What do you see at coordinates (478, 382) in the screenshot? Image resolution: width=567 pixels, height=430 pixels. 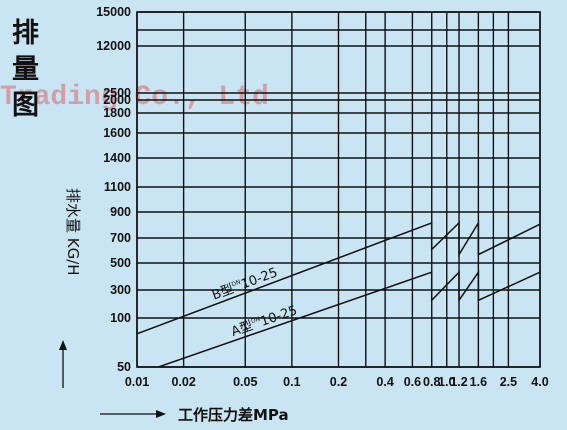 I see `x-tick-label: 1.6` at bounding box center [478, 382].